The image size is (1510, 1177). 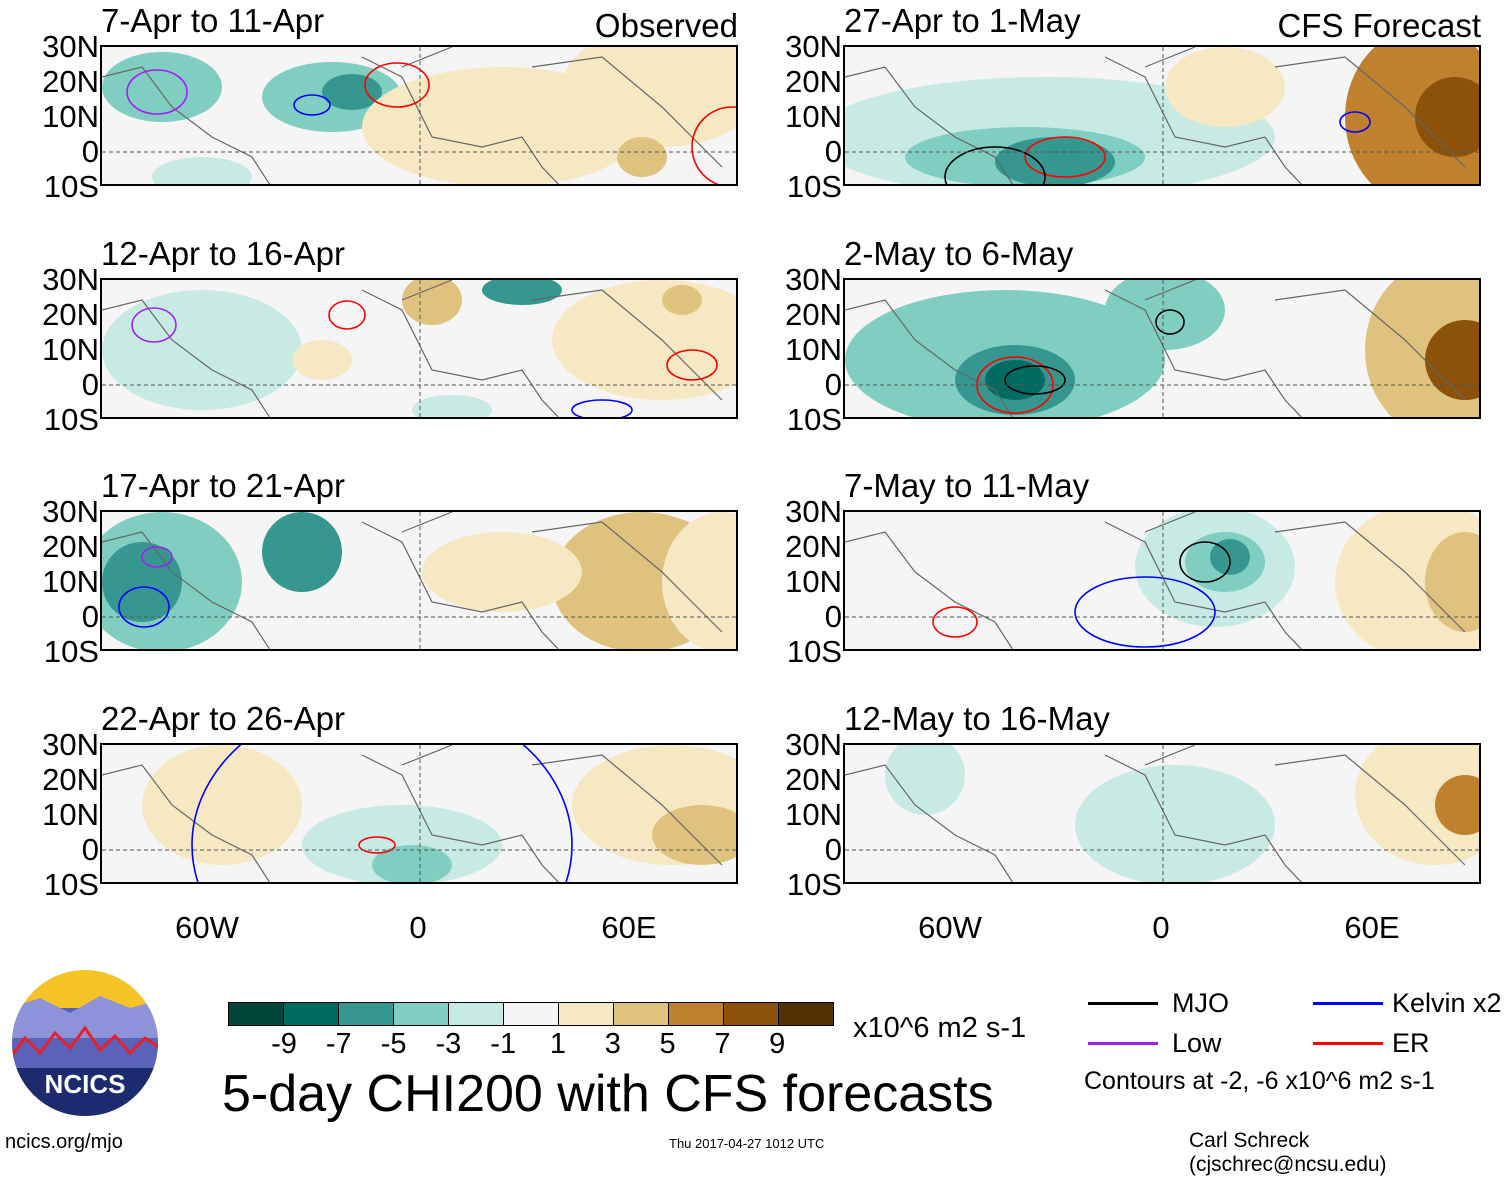 What do you see at coordinates (608, 1094) in the screenshot?
I see `figure-title: 5-day CHI200 with CFS forecasts` at bounding box center [608, 1094].